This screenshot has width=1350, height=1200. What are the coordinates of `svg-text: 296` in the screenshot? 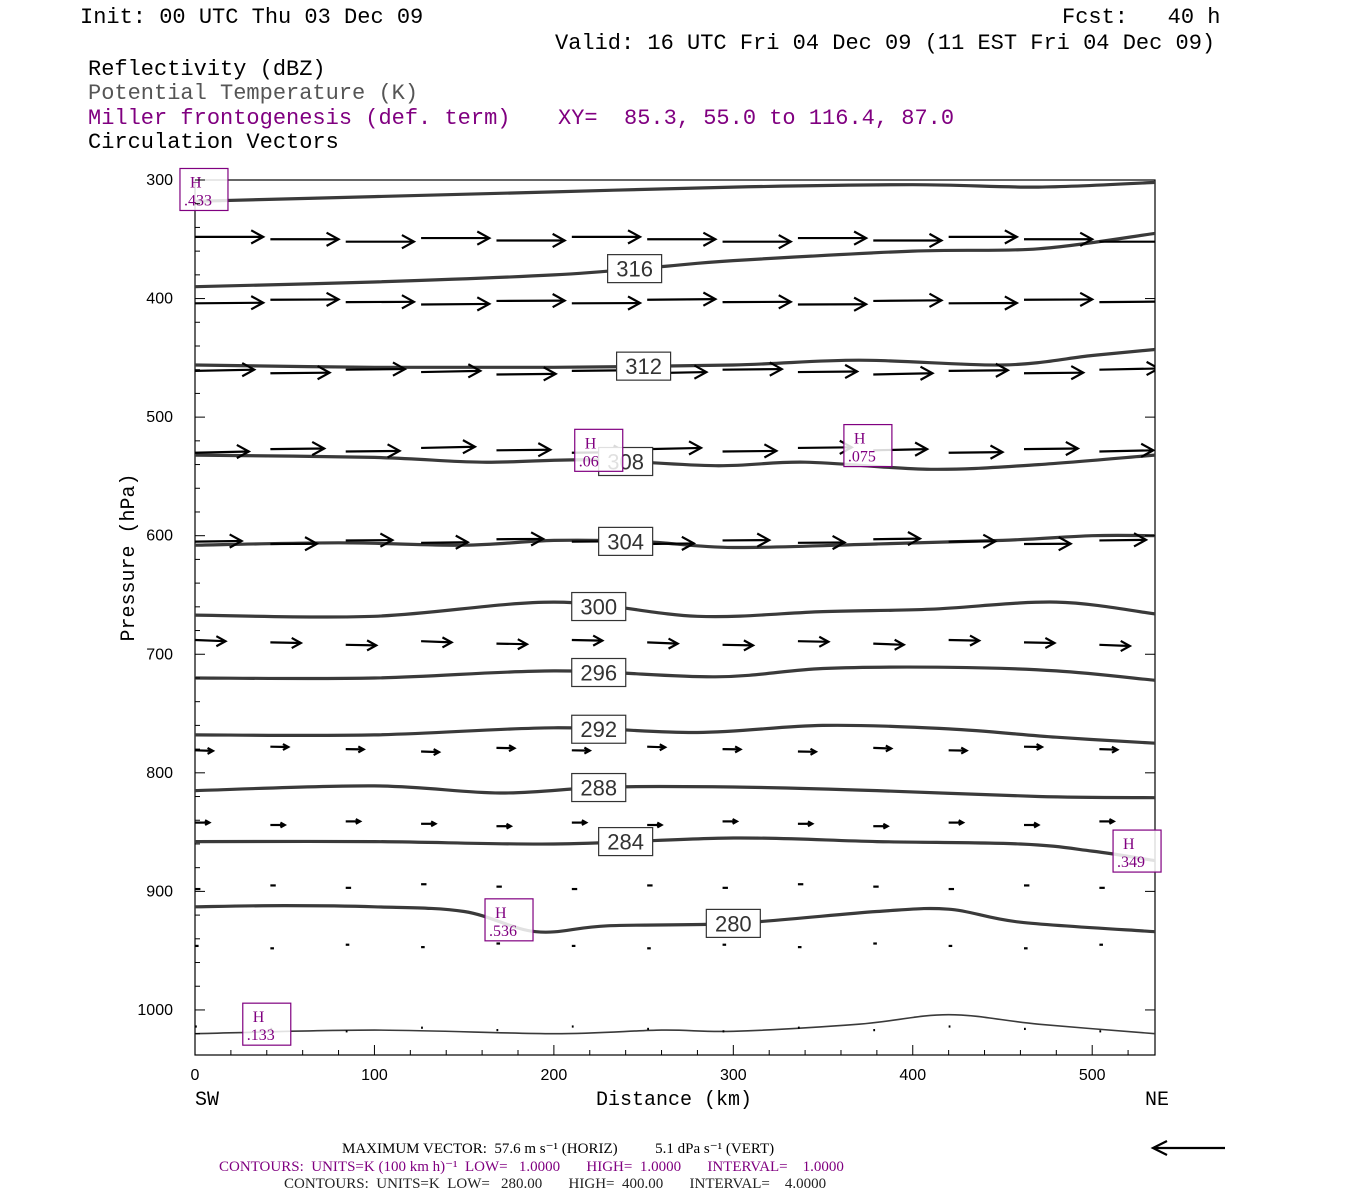 It's located at (598, 673).